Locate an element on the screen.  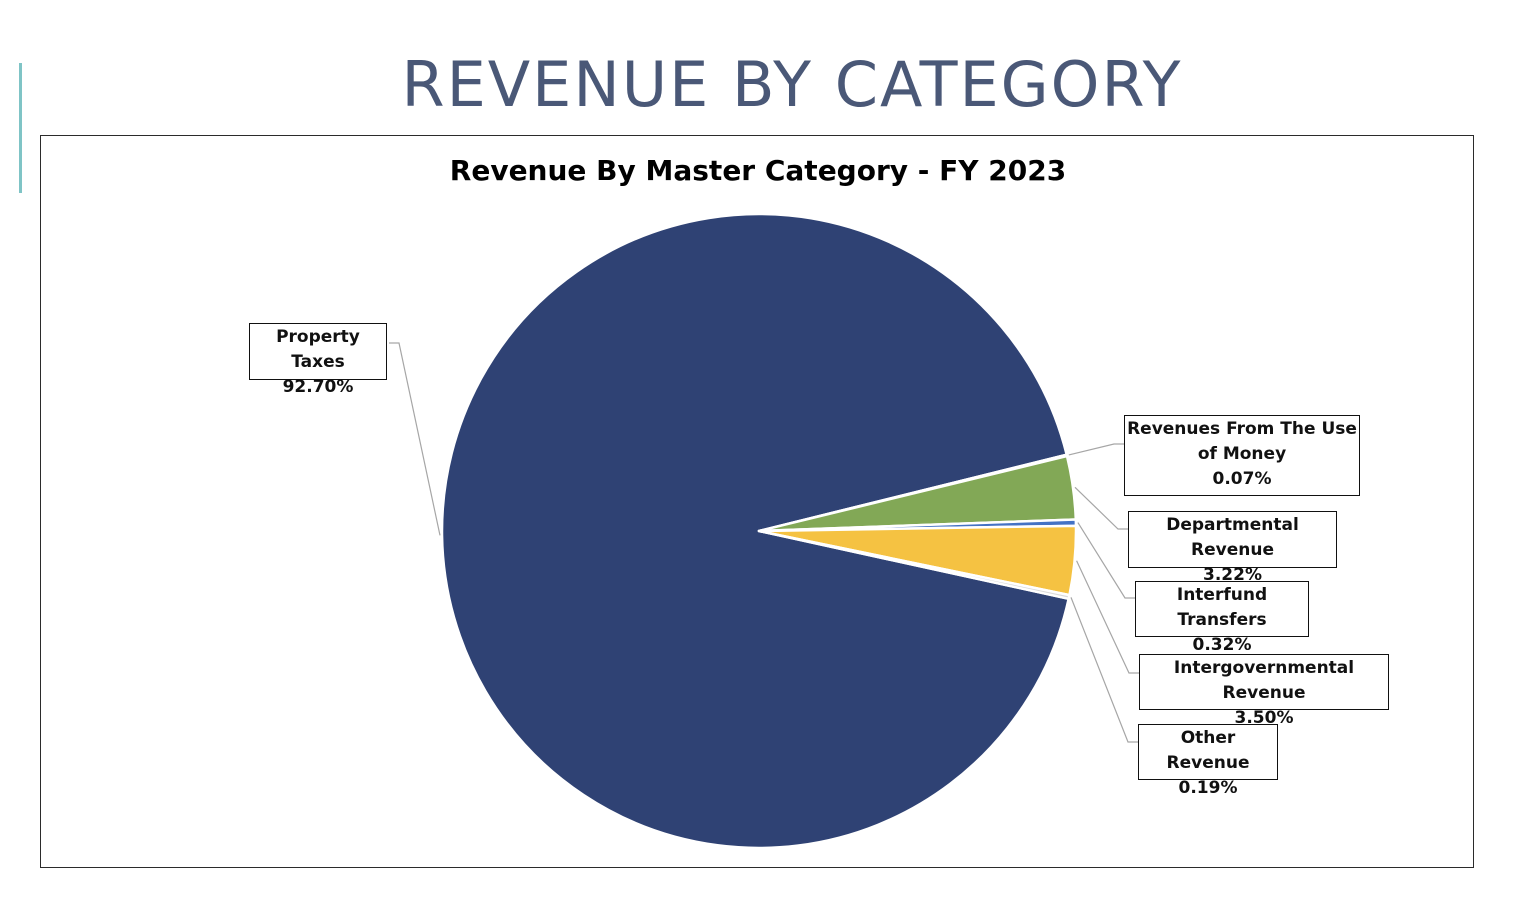
label-name: Property Taxes is located at coordinates (318, 349).